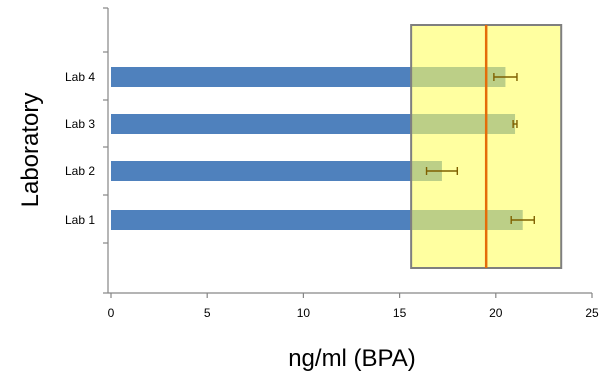 The height and width of the screenshot is (381, 605). I want to click on x-tick-label-3: 15, so click(400, 313).